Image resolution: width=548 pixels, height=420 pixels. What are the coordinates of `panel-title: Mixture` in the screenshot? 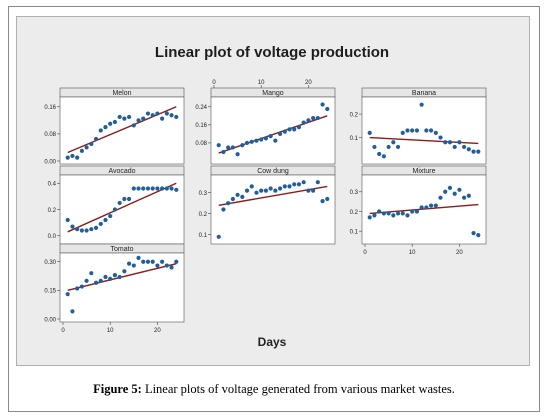 It's located at (424, 171).